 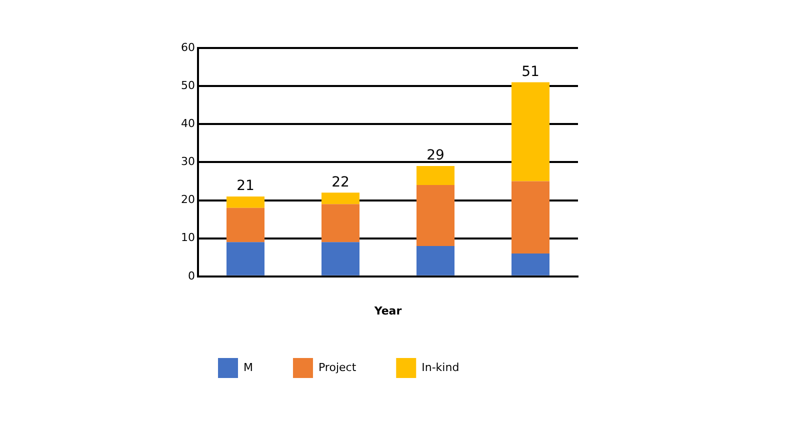 I want to click on x-axis-title: Year, so click(x=387, y=311).